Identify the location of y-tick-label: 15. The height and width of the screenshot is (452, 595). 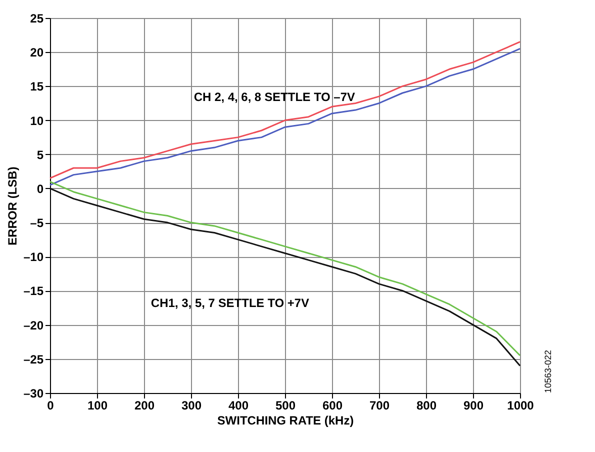
(37, 87).